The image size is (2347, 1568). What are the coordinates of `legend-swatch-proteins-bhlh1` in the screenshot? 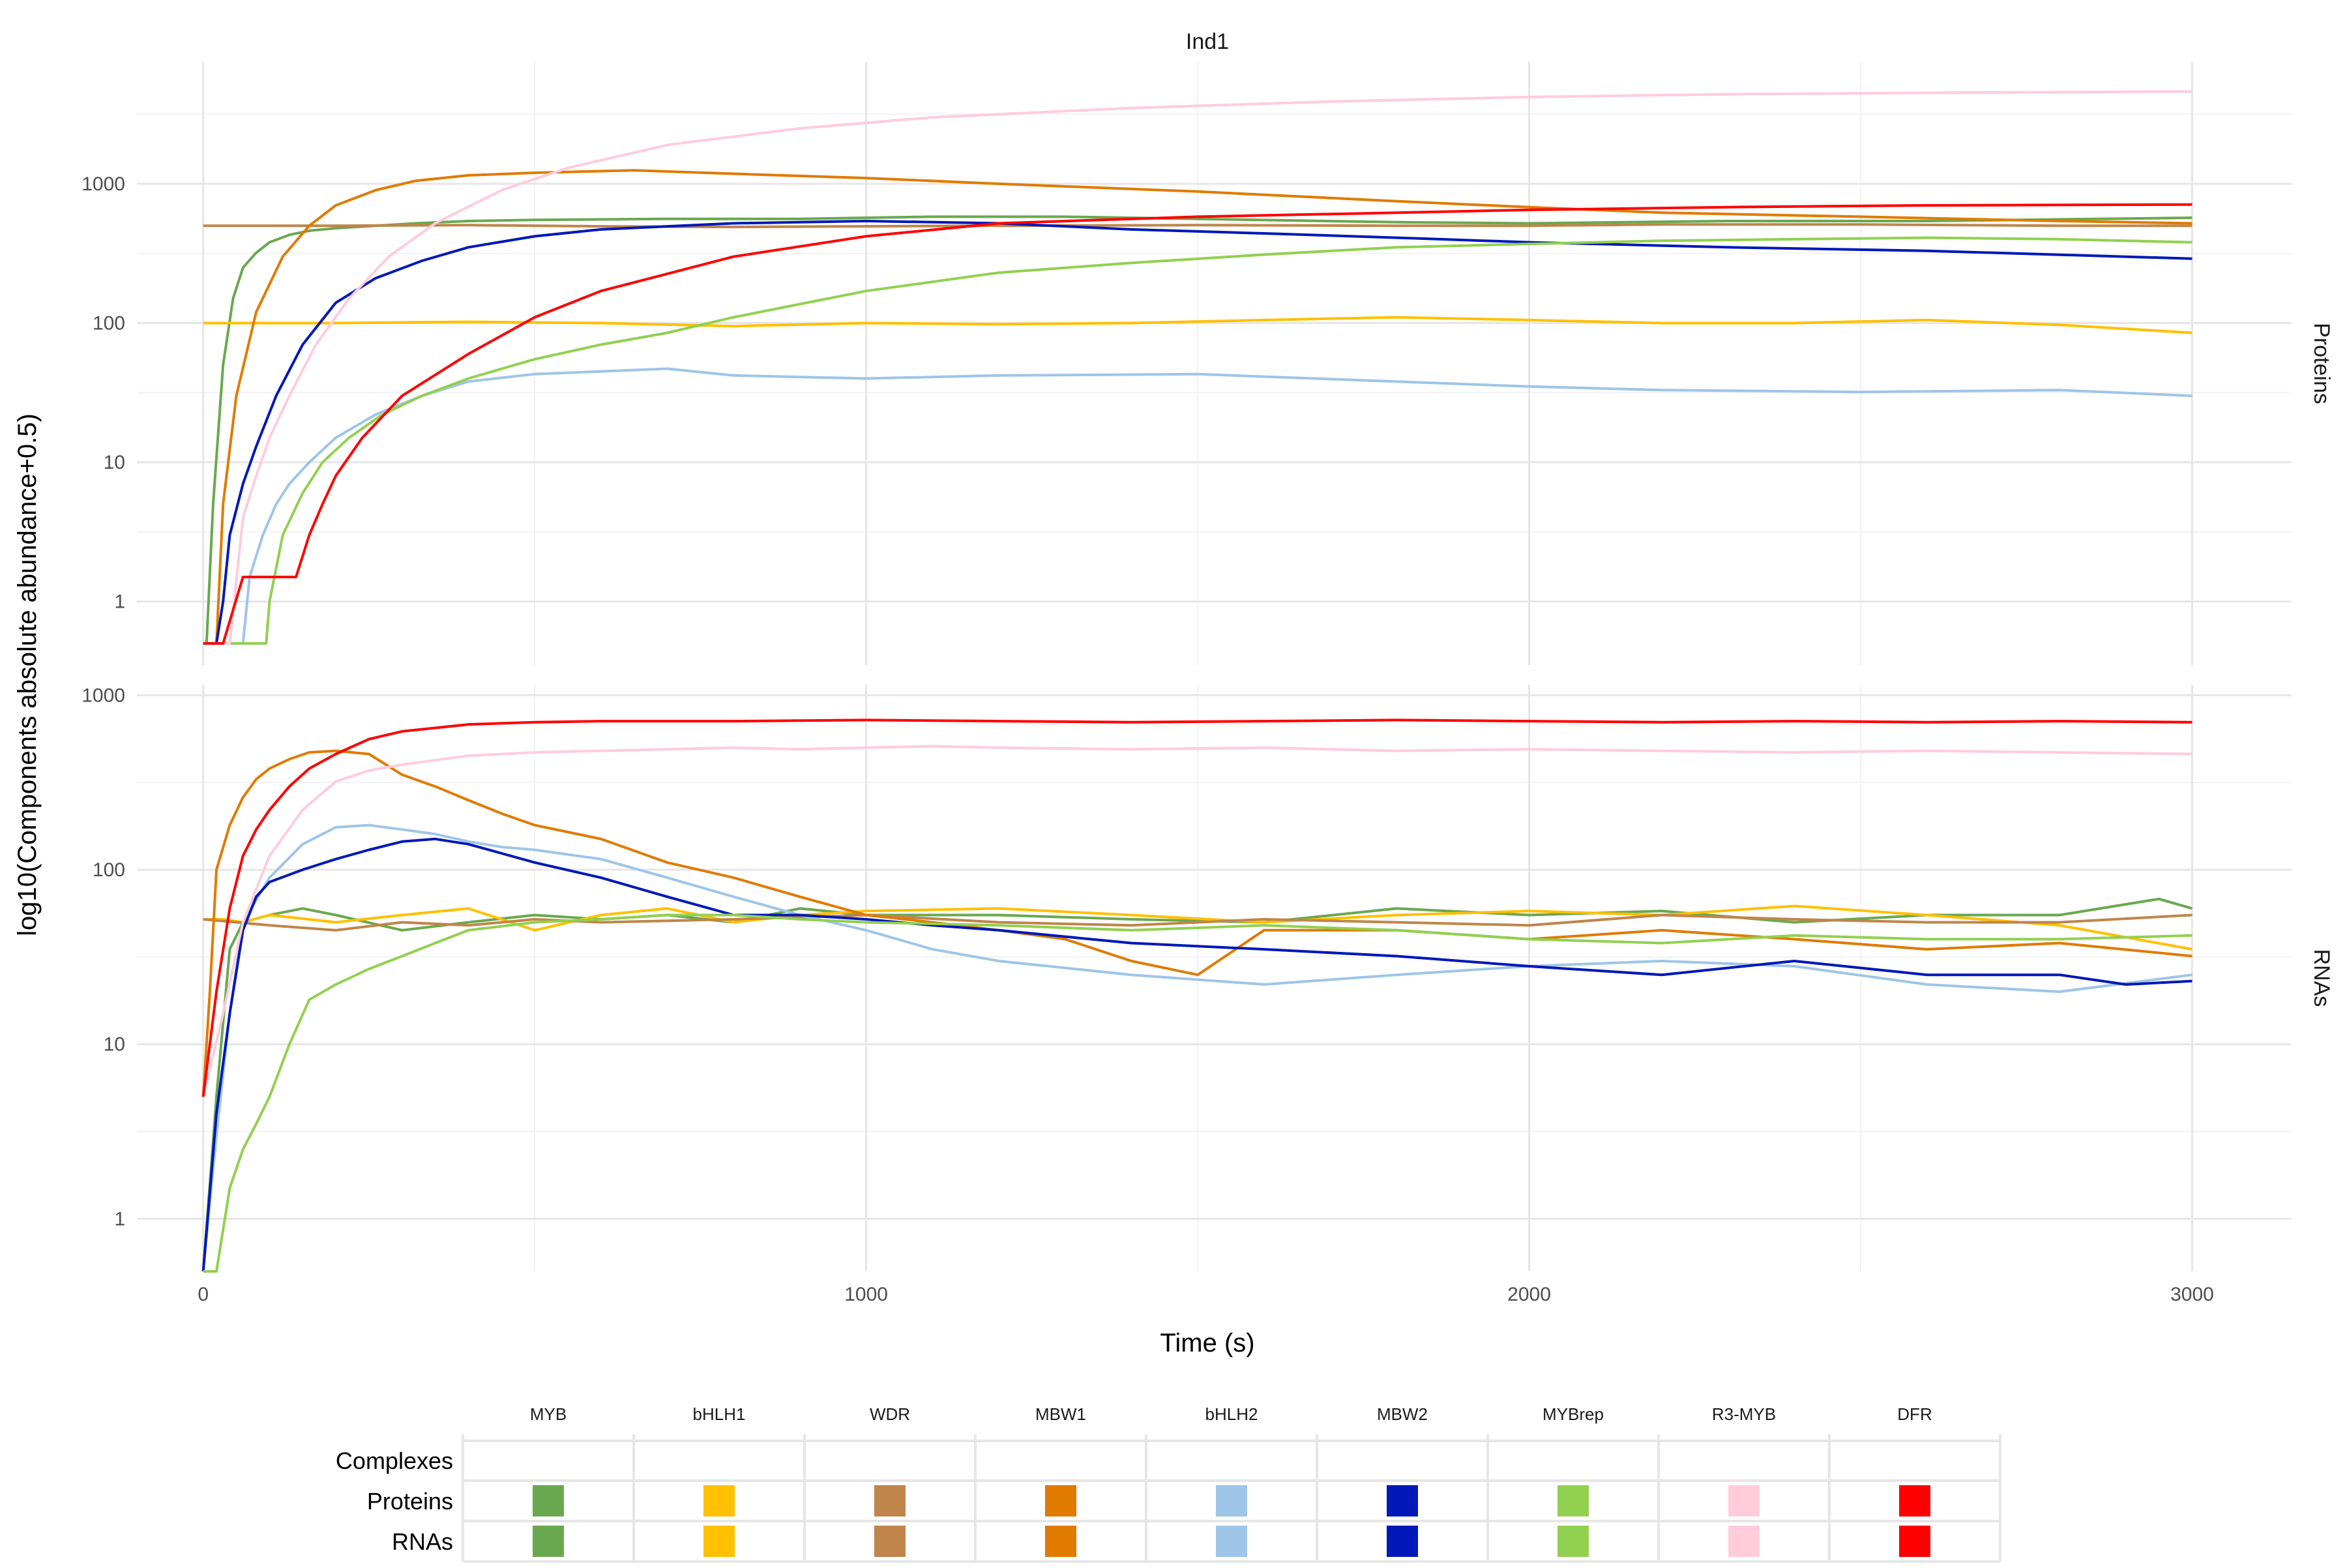 It's located at (719, 1501).